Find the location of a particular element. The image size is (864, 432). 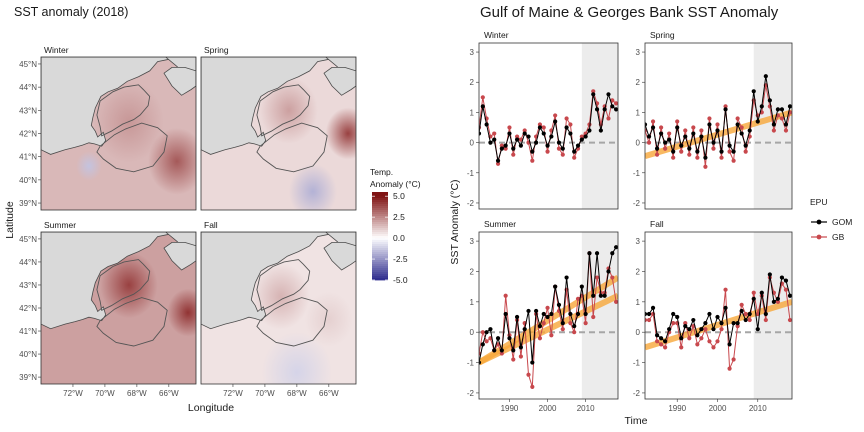

plot-area is located at coordinates (718, 321).